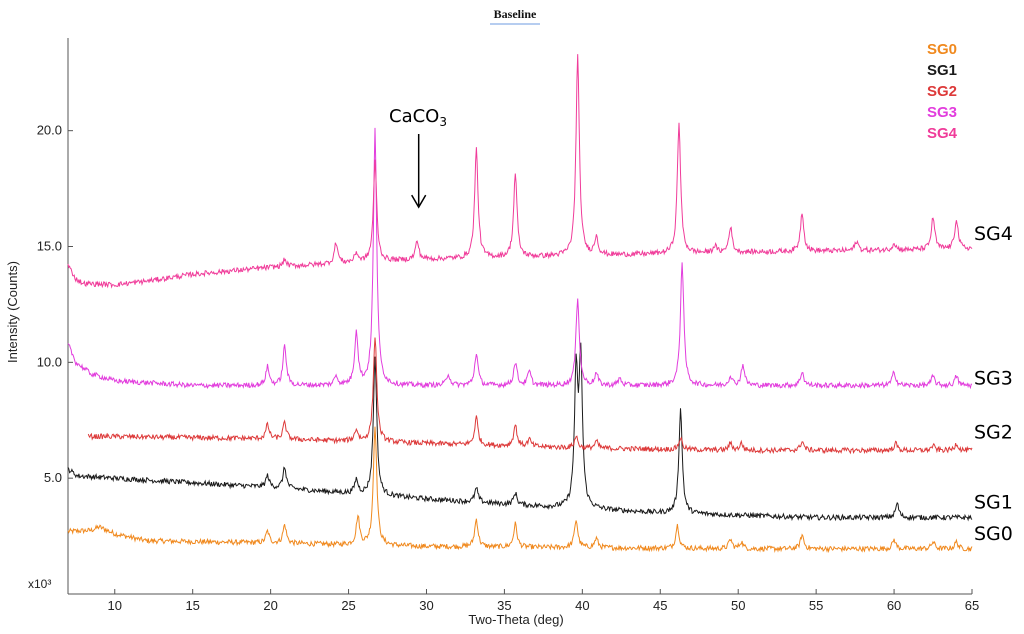 This screenshot has width=1024, height=634. I want to click on y-tick-label: 5.0, so click(53, 477).